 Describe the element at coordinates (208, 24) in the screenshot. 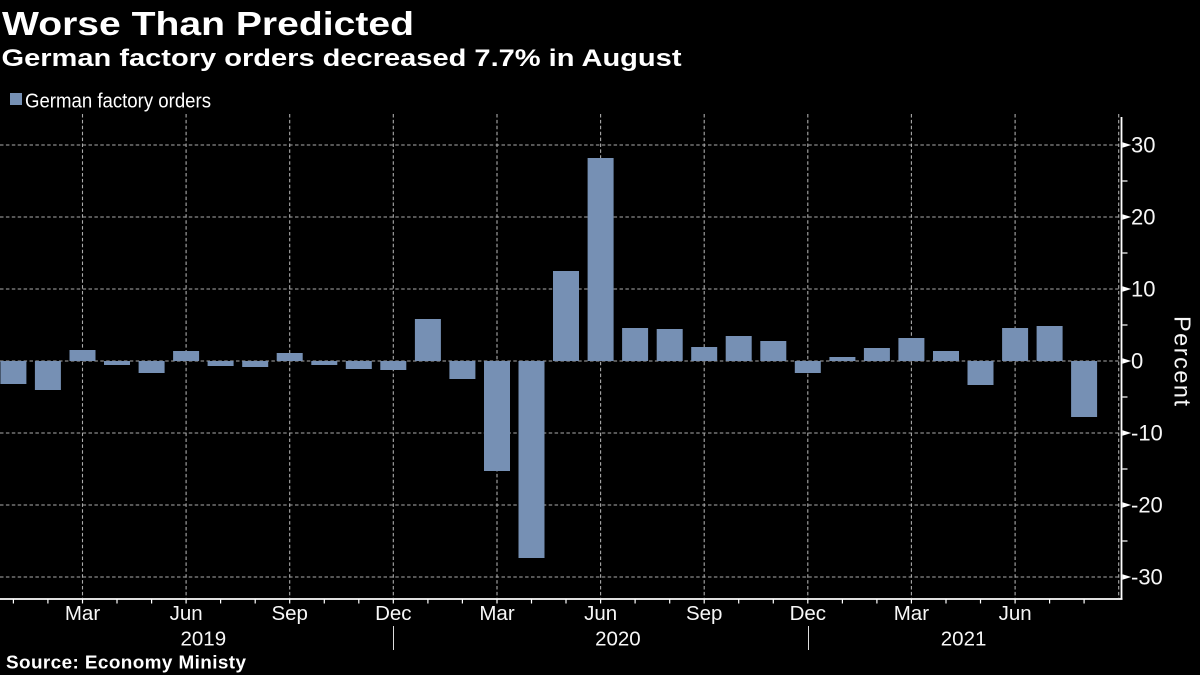

I see `svg-text: Worse Than Predicted` at that location.